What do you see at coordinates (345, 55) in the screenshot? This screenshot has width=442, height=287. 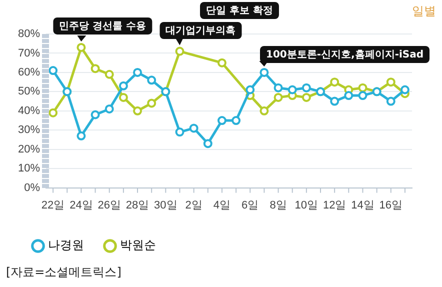 I see `annotation: 100분토론-신지호,홈페이지-iSad` at bounding box center [345, 55].